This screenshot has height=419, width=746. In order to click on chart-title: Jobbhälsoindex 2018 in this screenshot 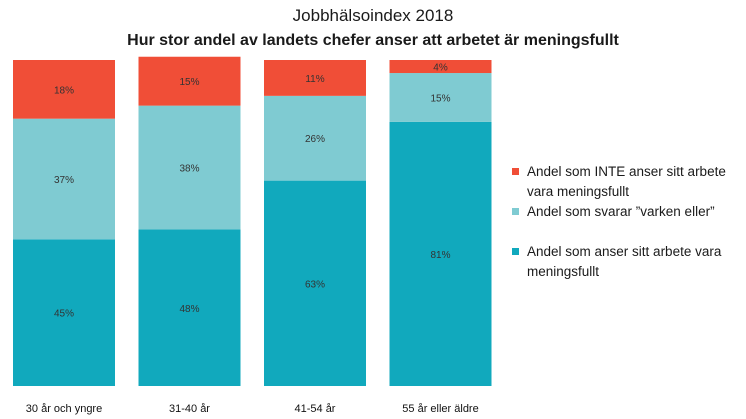, I will do `click(373, 15)`.